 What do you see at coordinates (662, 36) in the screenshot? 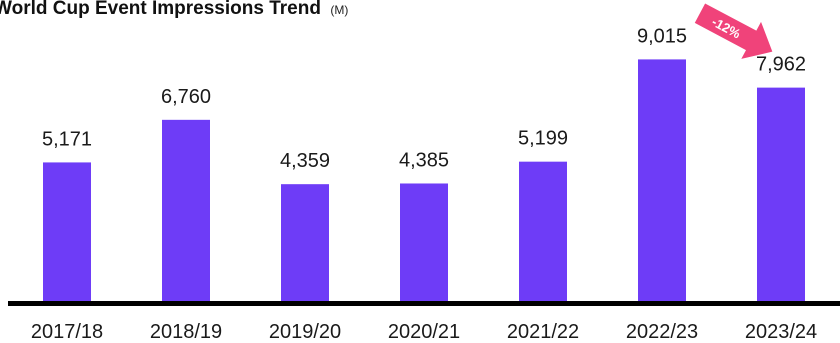
I see `value-label-2022-23: 9,015` at bounding box center [662, 36].